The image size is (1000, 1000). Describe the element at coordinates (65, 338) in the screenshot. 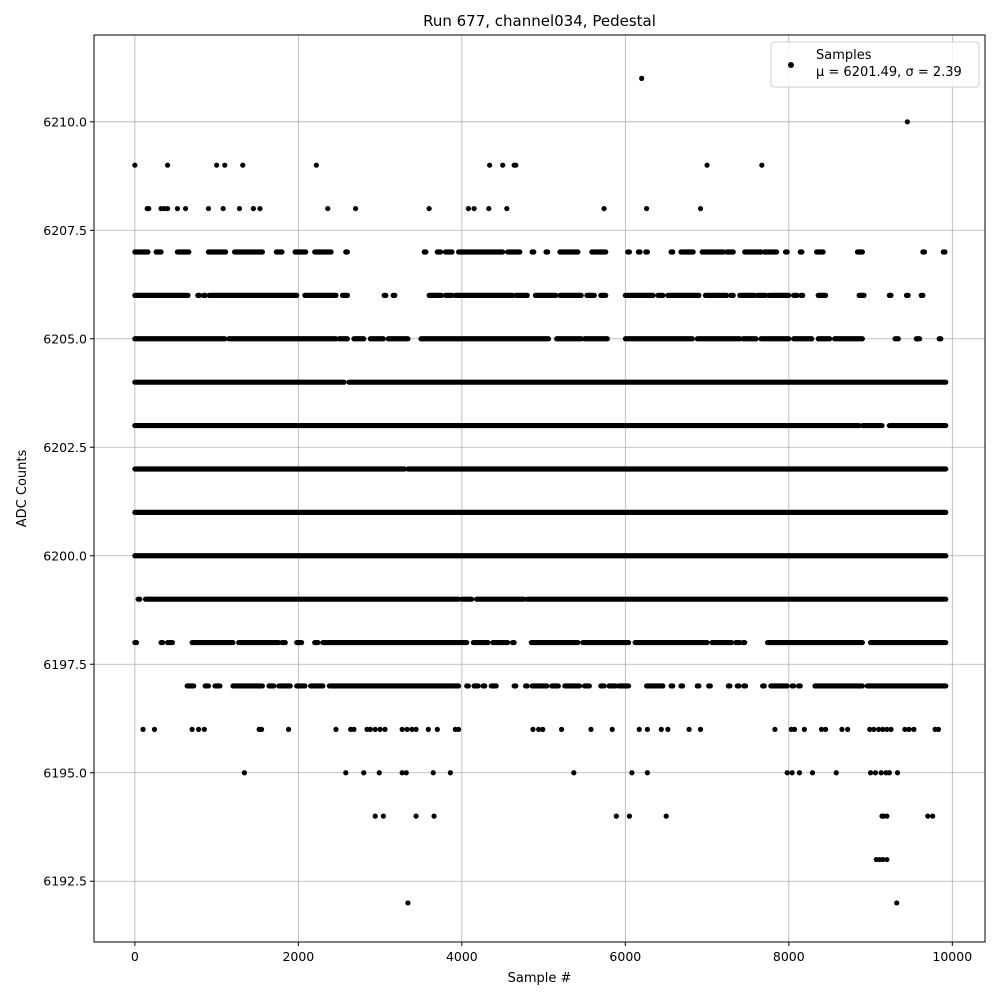

I see `y-tick-label: 6205.0` at that location.